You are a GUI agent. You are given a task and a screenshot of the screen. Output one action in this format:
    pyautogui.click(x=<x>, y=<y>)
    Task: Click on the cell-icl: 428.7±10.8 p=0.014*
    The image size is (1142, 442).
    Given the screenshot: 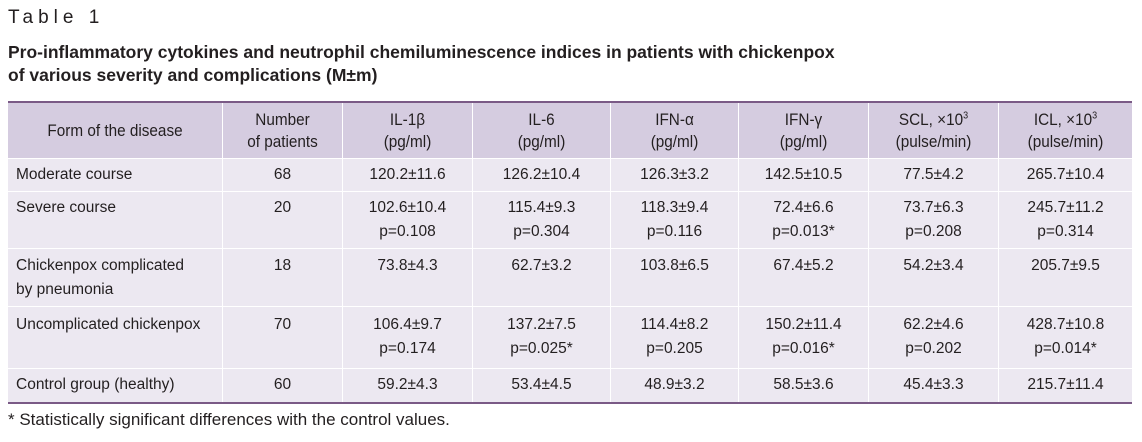 What is the action you would take?
    pyautogui.click(x=1065, y=336)
    